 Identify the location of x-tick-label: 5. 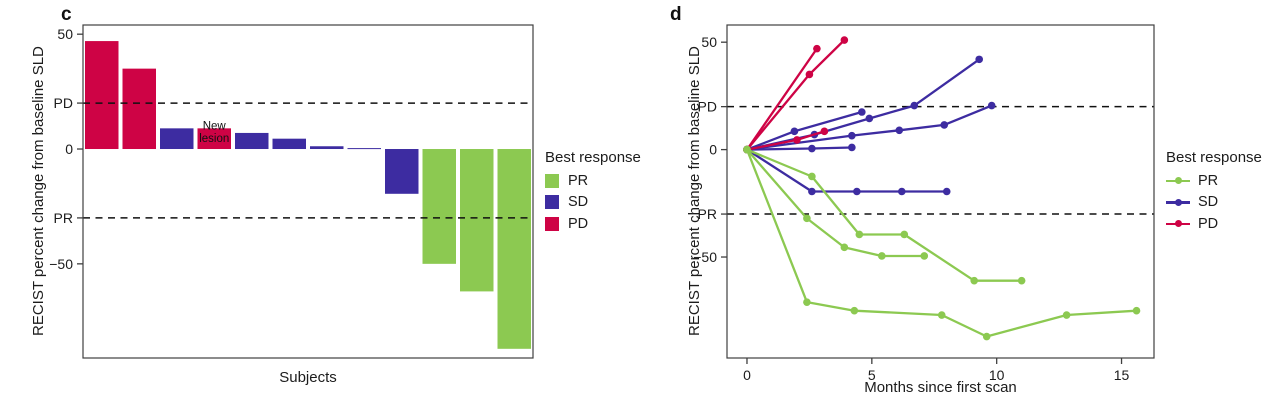
(872, 375).